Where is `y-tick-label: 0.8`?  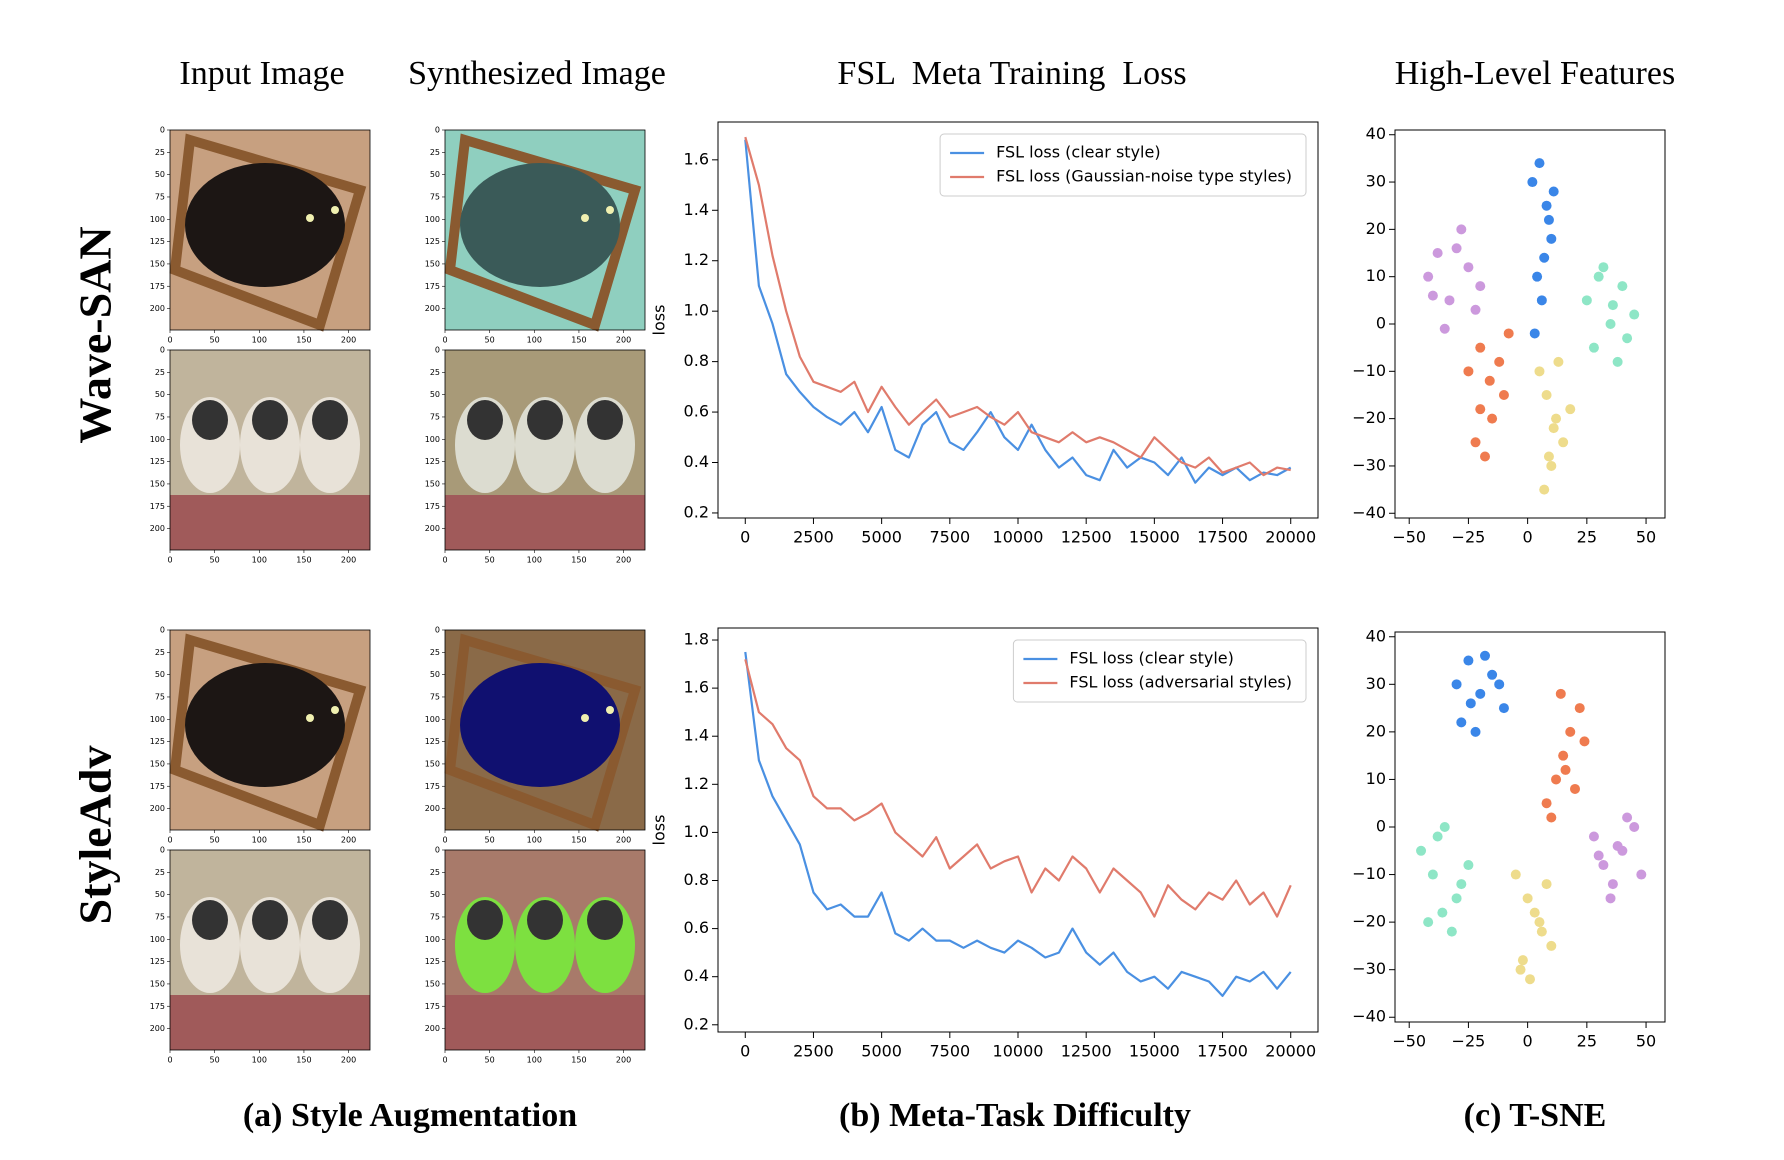
y-tick-label: 0.8 is located at coordinates (696, 879).